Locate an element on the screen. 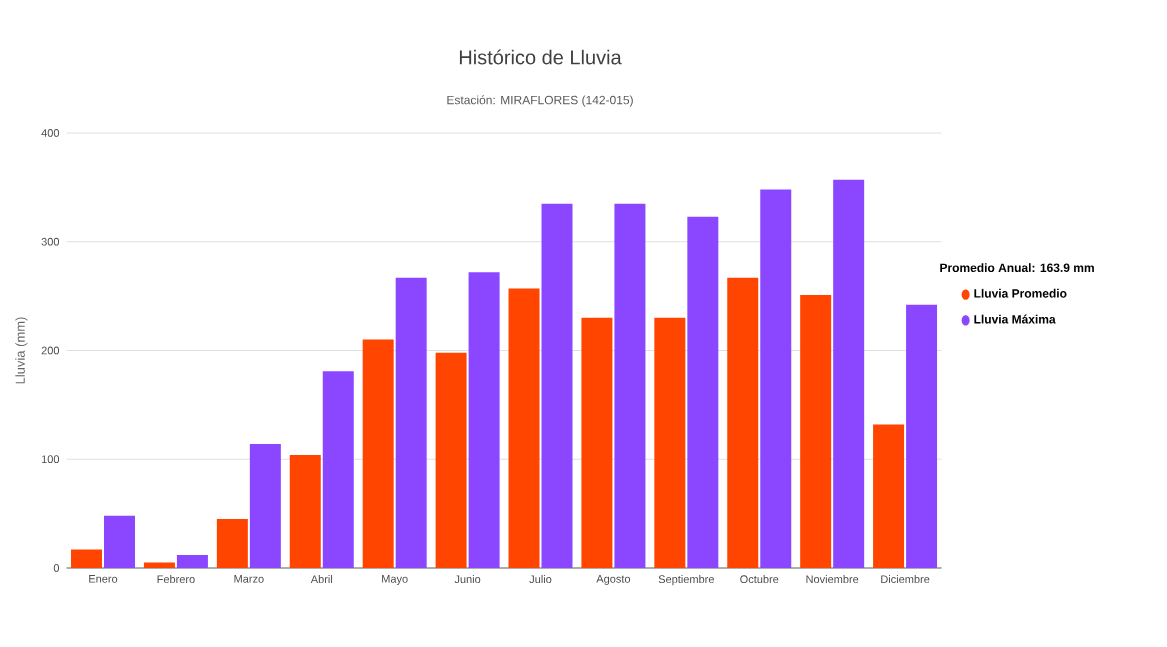 The height and width of the screenshot is (647, 1167). y-tick-label: 0 is located at coordinates (56, 568).